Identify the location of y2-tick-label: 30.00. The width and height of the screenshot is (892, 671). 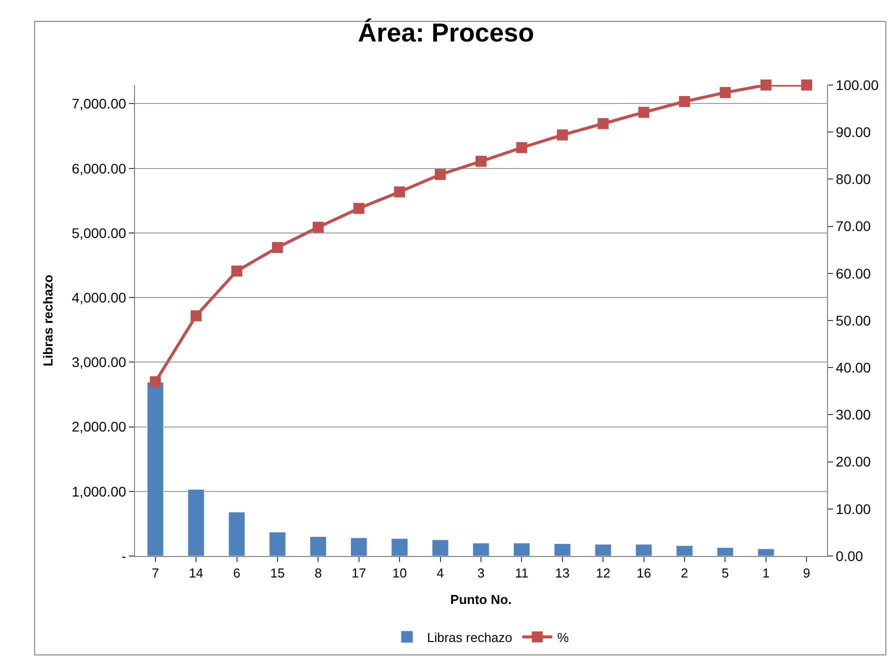
(854, 414).